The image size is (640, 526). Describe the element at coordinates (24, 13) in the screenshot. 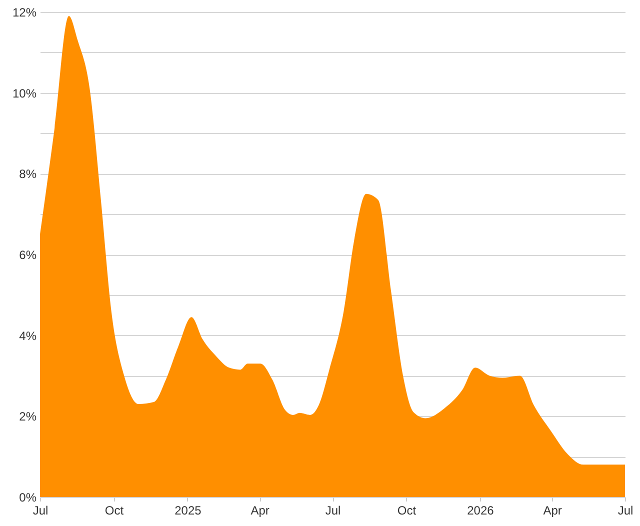

I see `y-tick-label: 12%` at that location.